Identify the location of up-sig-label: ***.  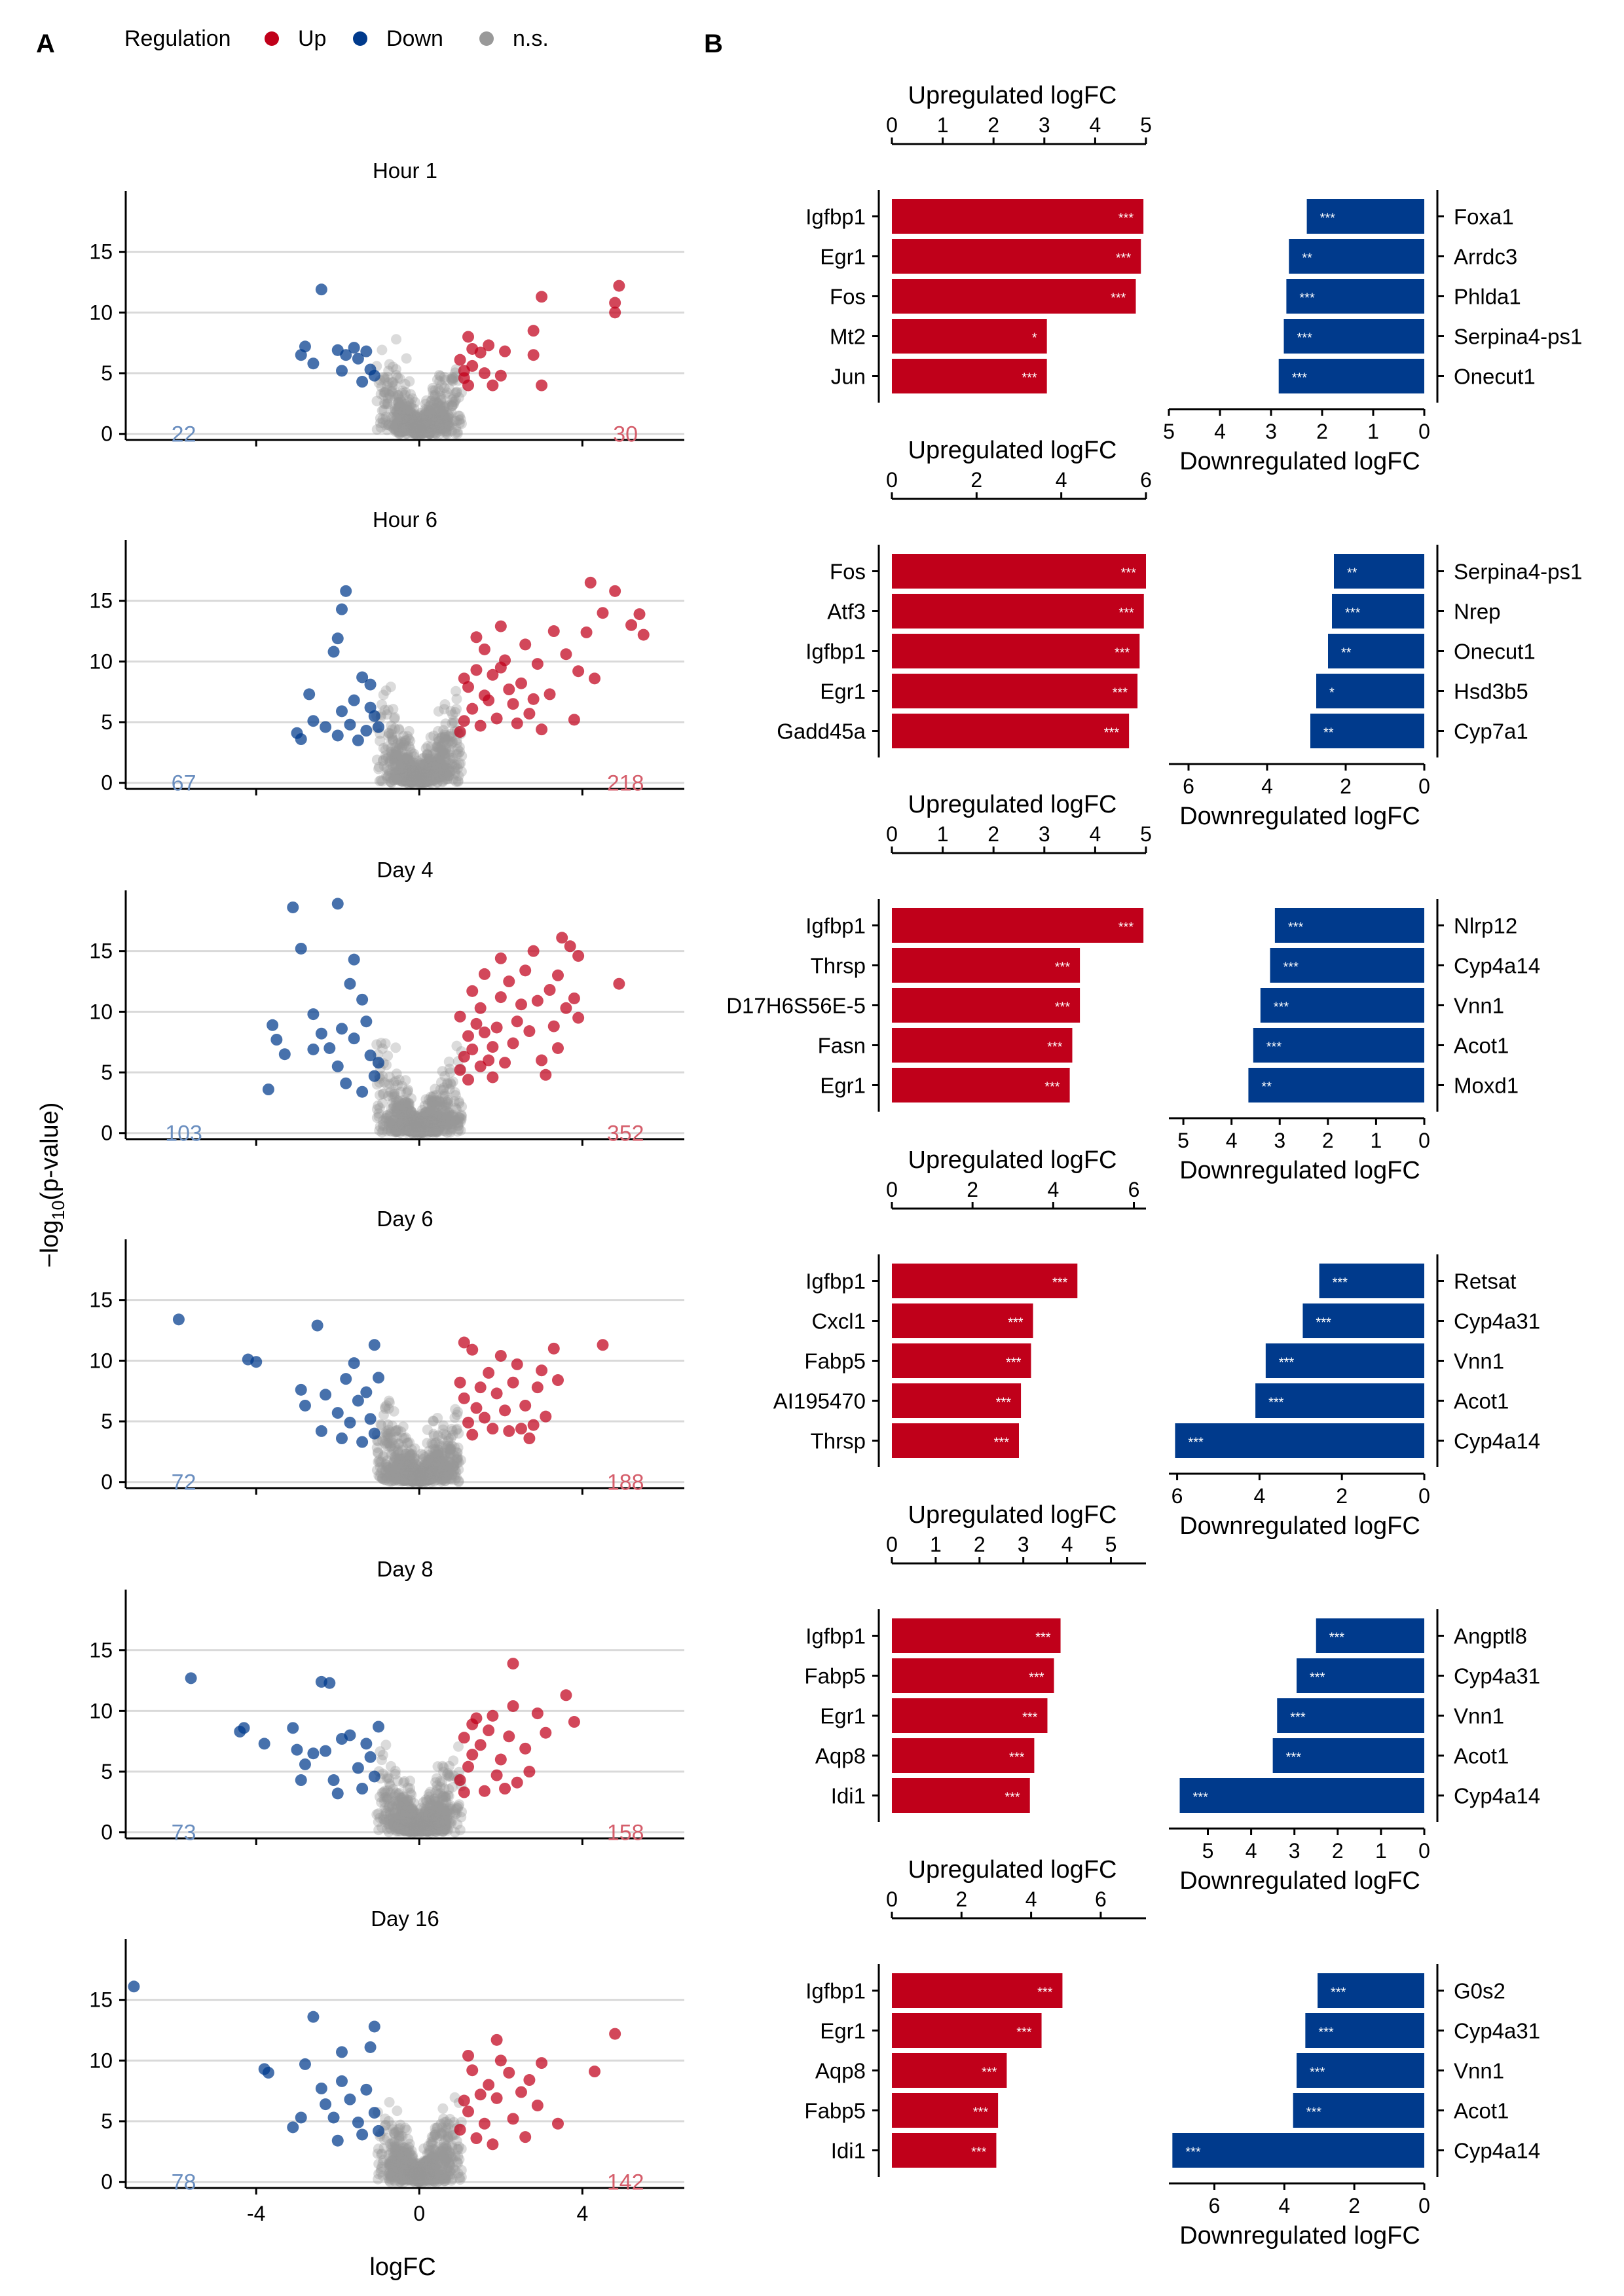
(1016, 1323).